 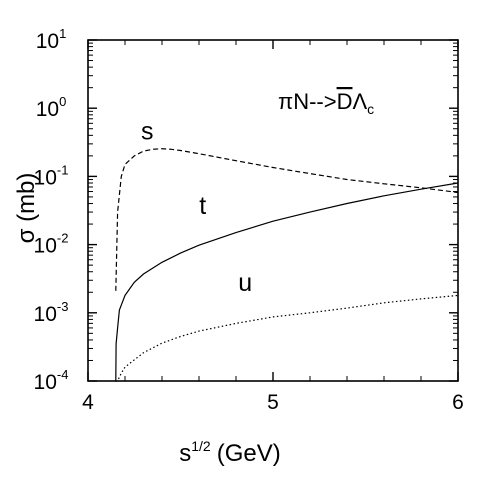 What do you see at coordinates (88, 402) in the screenshot?
I see `x-tick-label: 4` at bounding box center [88, 402].